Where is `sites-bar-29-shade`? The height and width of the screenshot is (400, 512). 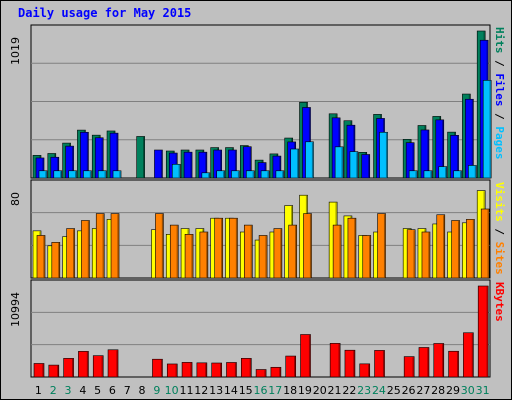 sites-bar-29-shade is located at coordinates (458, 249).